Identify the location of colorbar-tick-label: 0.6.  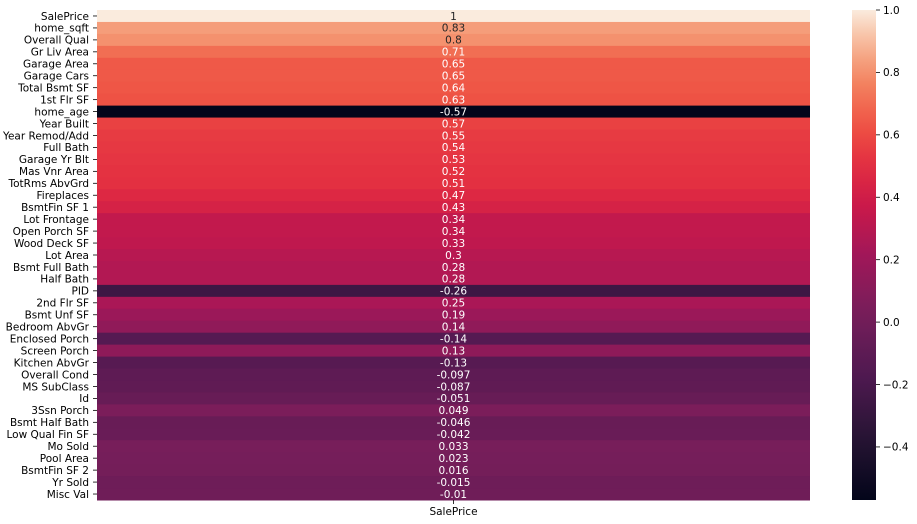
(891, 136).